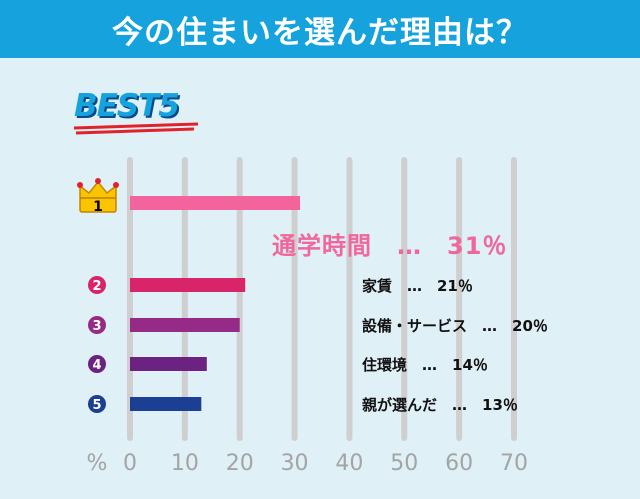 The height and width of the screenshot is (499, 640). I want to click on best5-badge: BEST5, so click(127, 106).